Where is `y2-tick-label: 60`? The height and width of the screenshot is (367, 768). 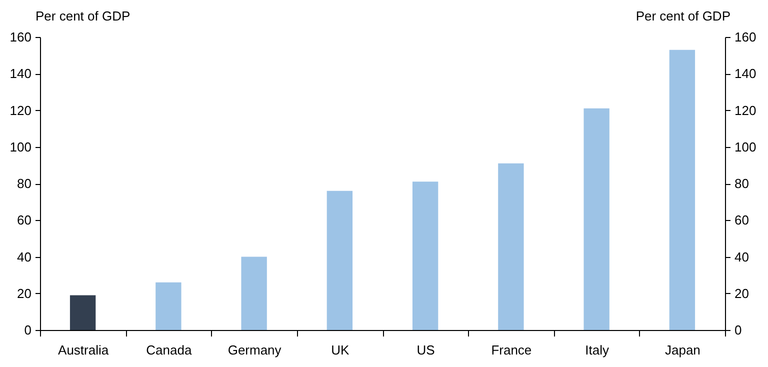
y2-tick-label: 60 is located at coordinates (741, 220).